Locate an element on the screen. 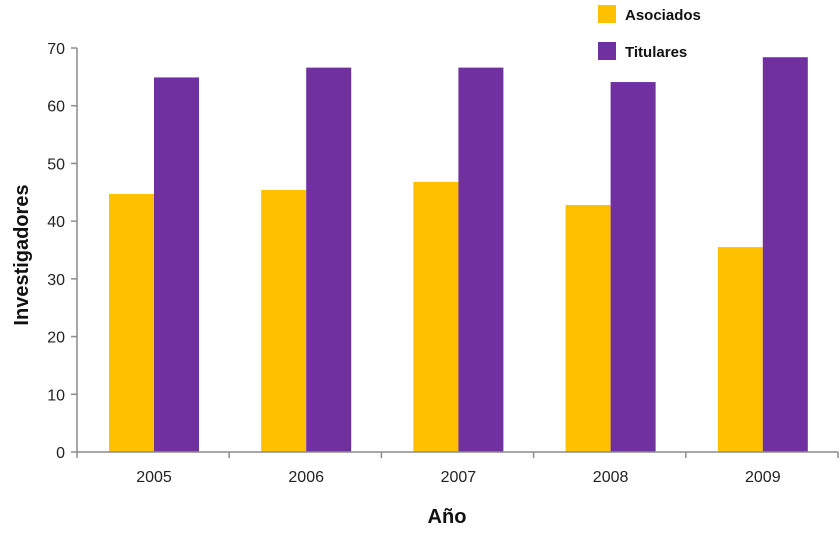 This screenshot has width=840, height=536. bar-asociados-2007 is located at coordinates (436, 316).